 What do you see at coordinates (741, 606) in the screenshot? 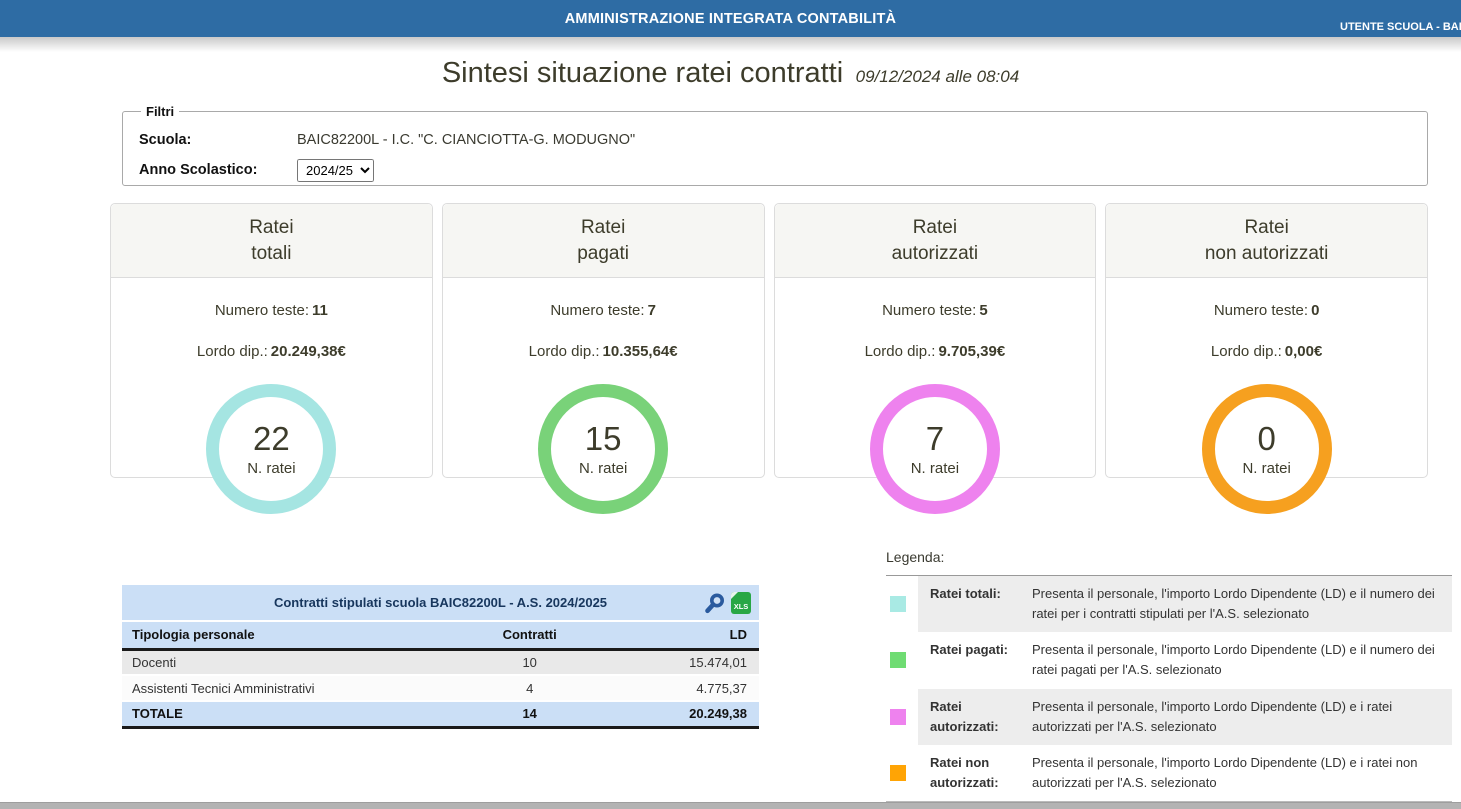
I see `xls-icon-label: XLS` at bounding box center [741, 606].